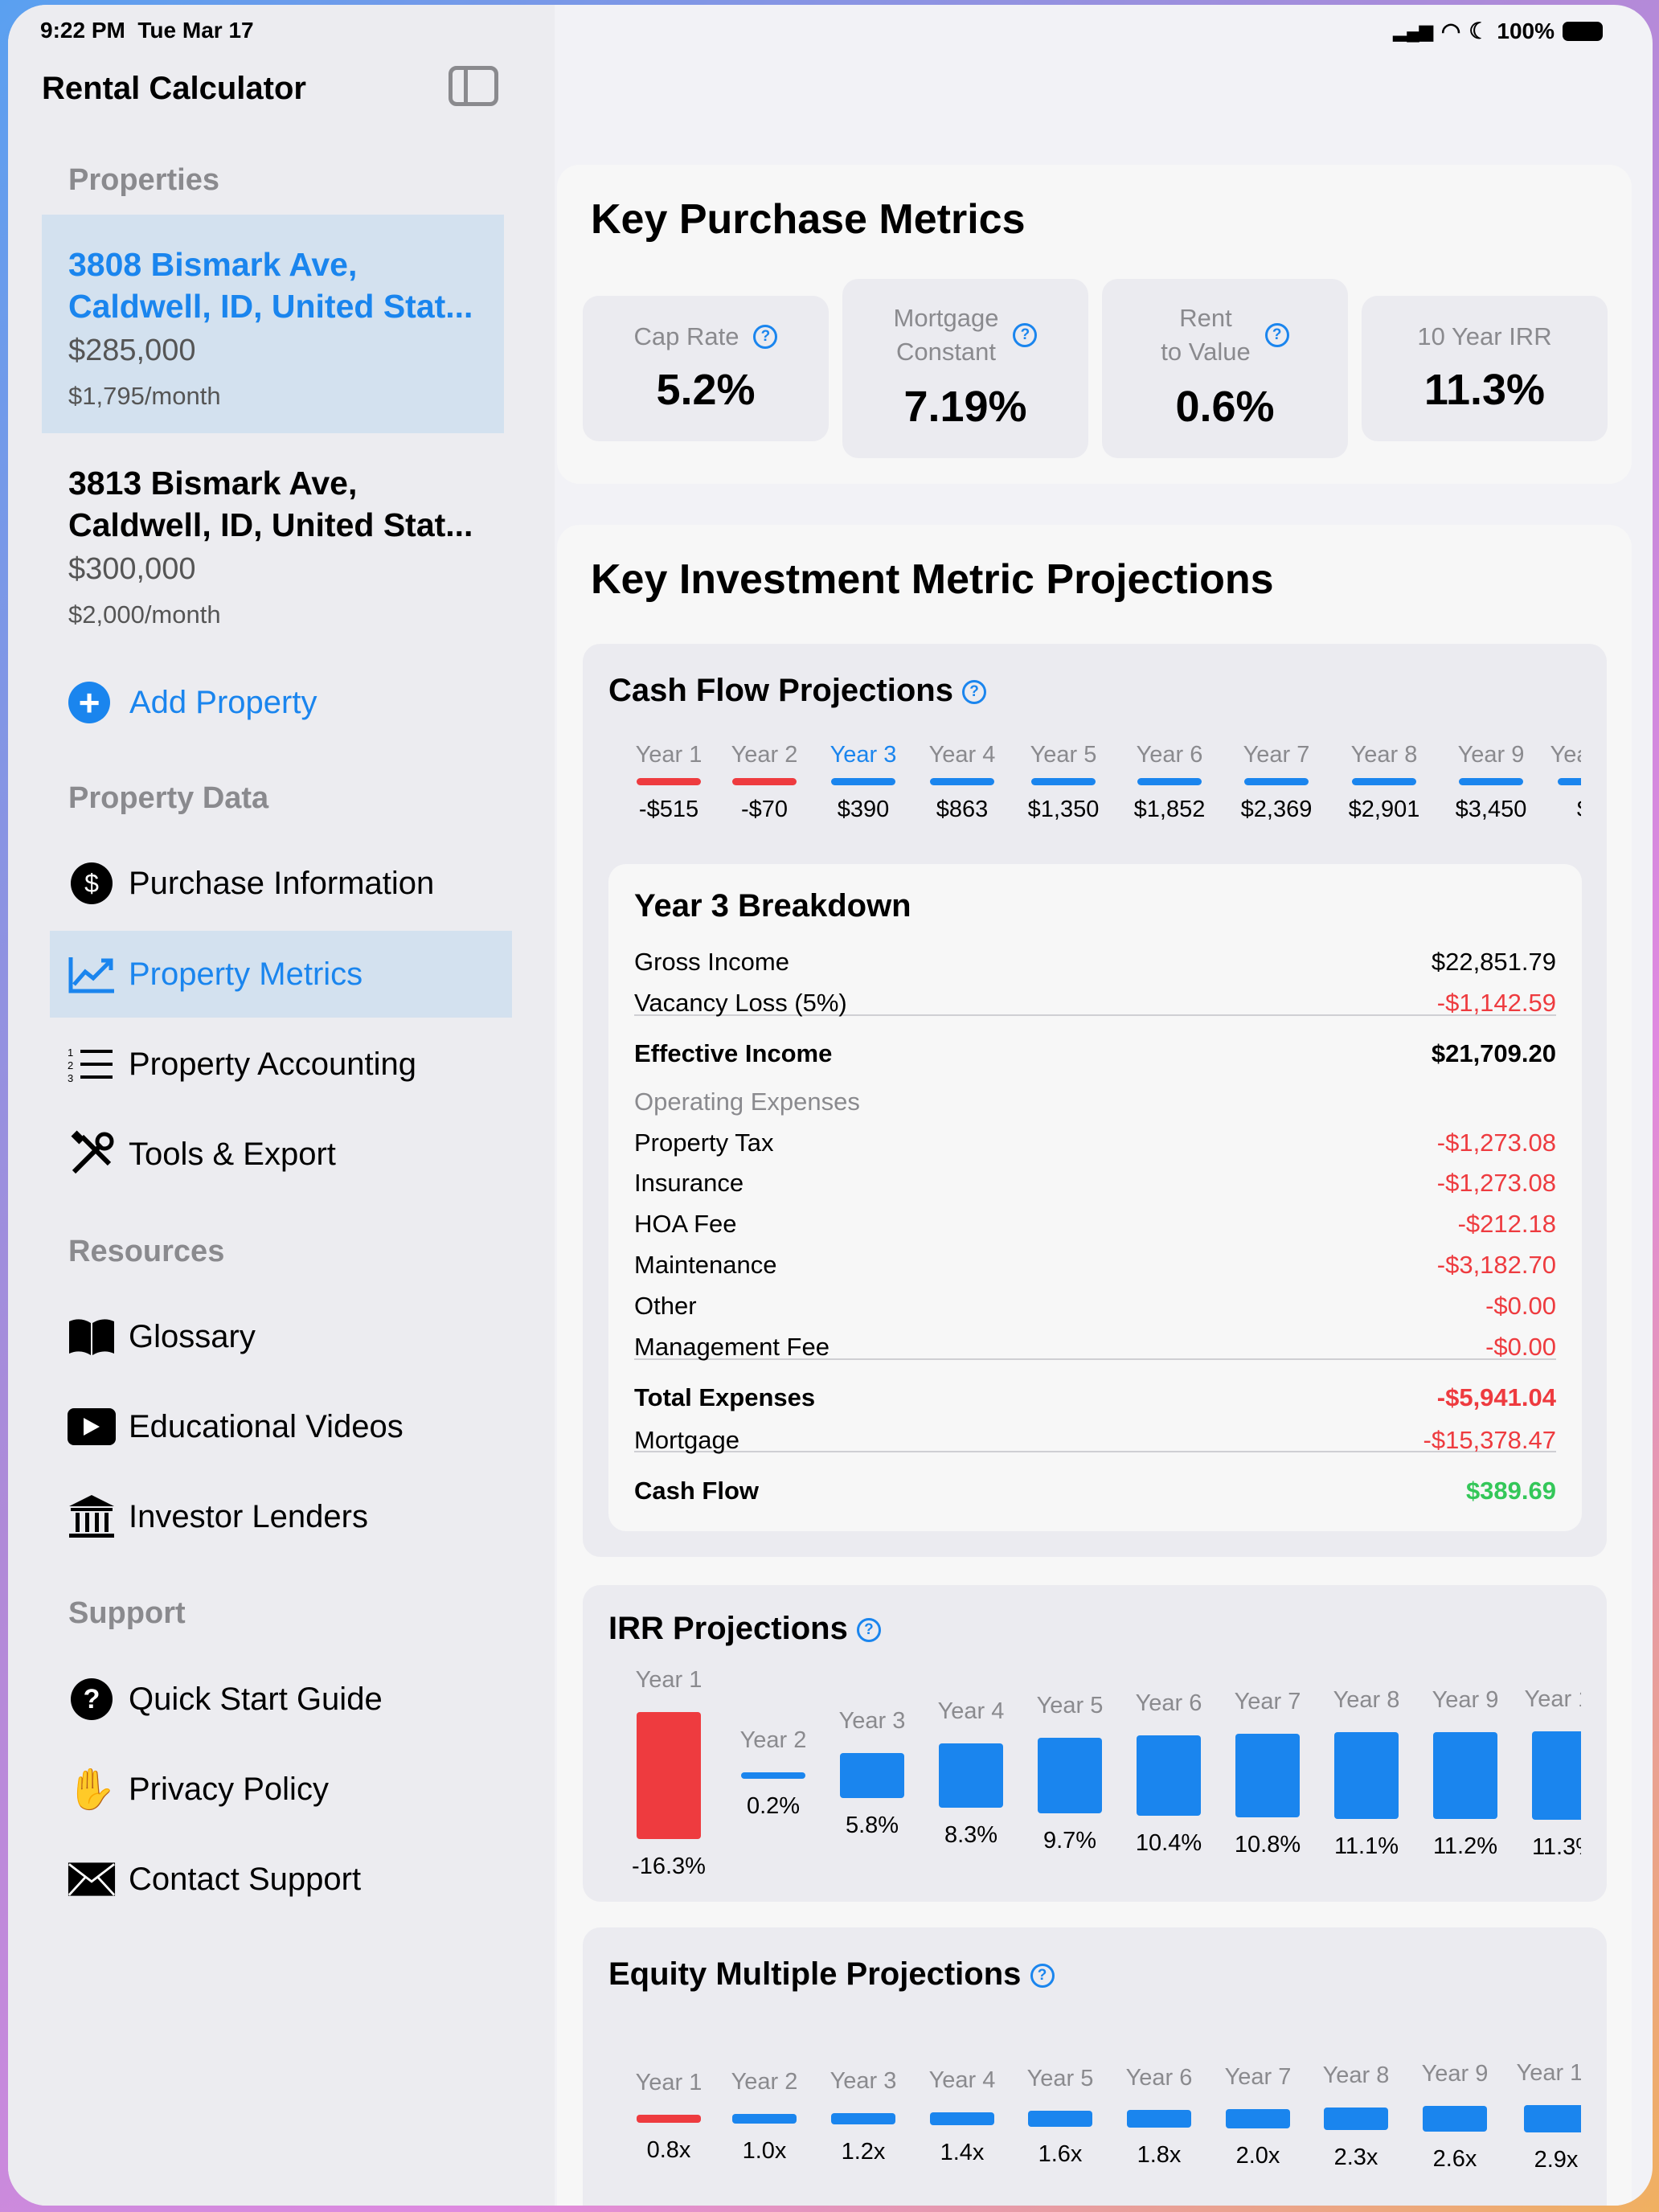 The image size is (1659, 2212). Describe the element at coordinates (1384, 755) in the screenshot. I see `year-label: Year 8` at that location.